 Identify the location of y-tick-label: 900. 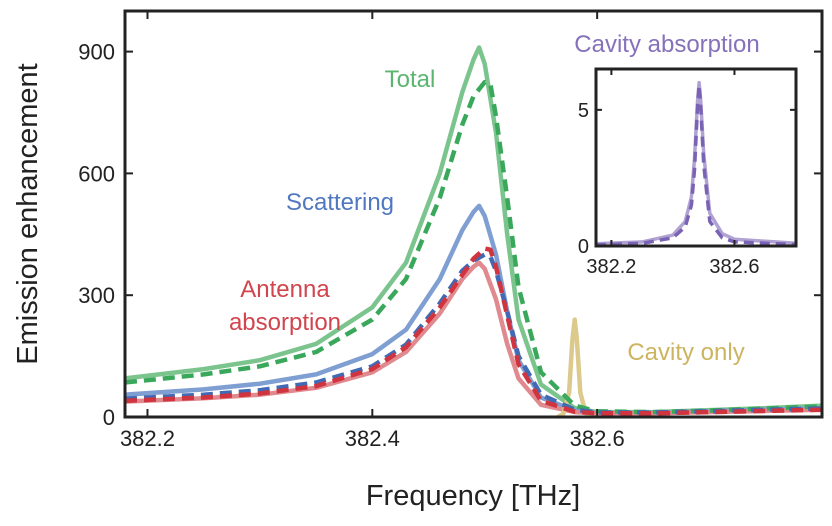
(96, 52).